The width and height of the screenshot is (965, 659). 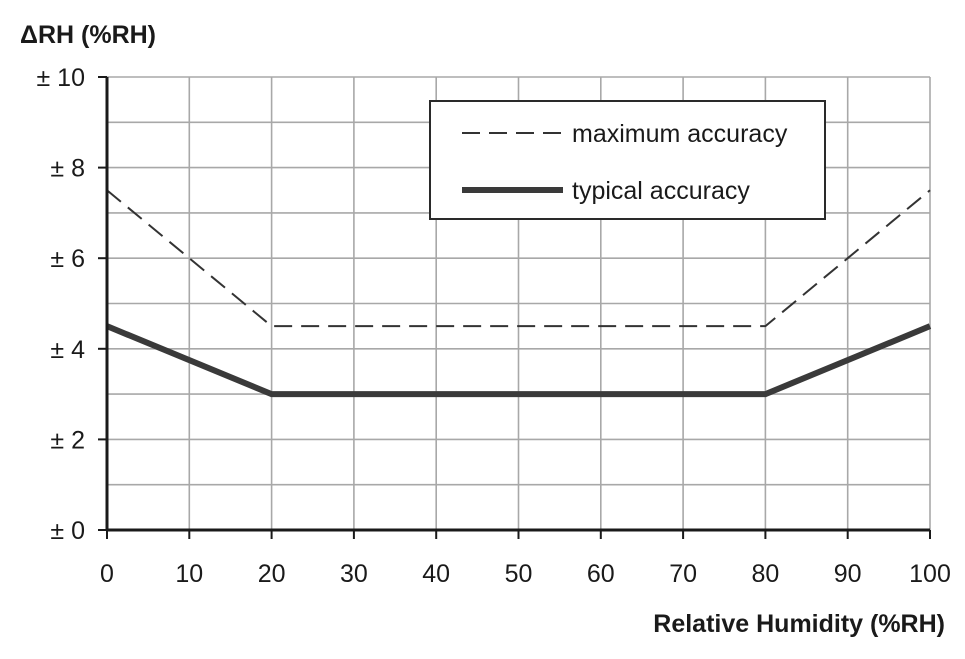 I want to click on x-tick-label: 30, so click(x=354, y=574).